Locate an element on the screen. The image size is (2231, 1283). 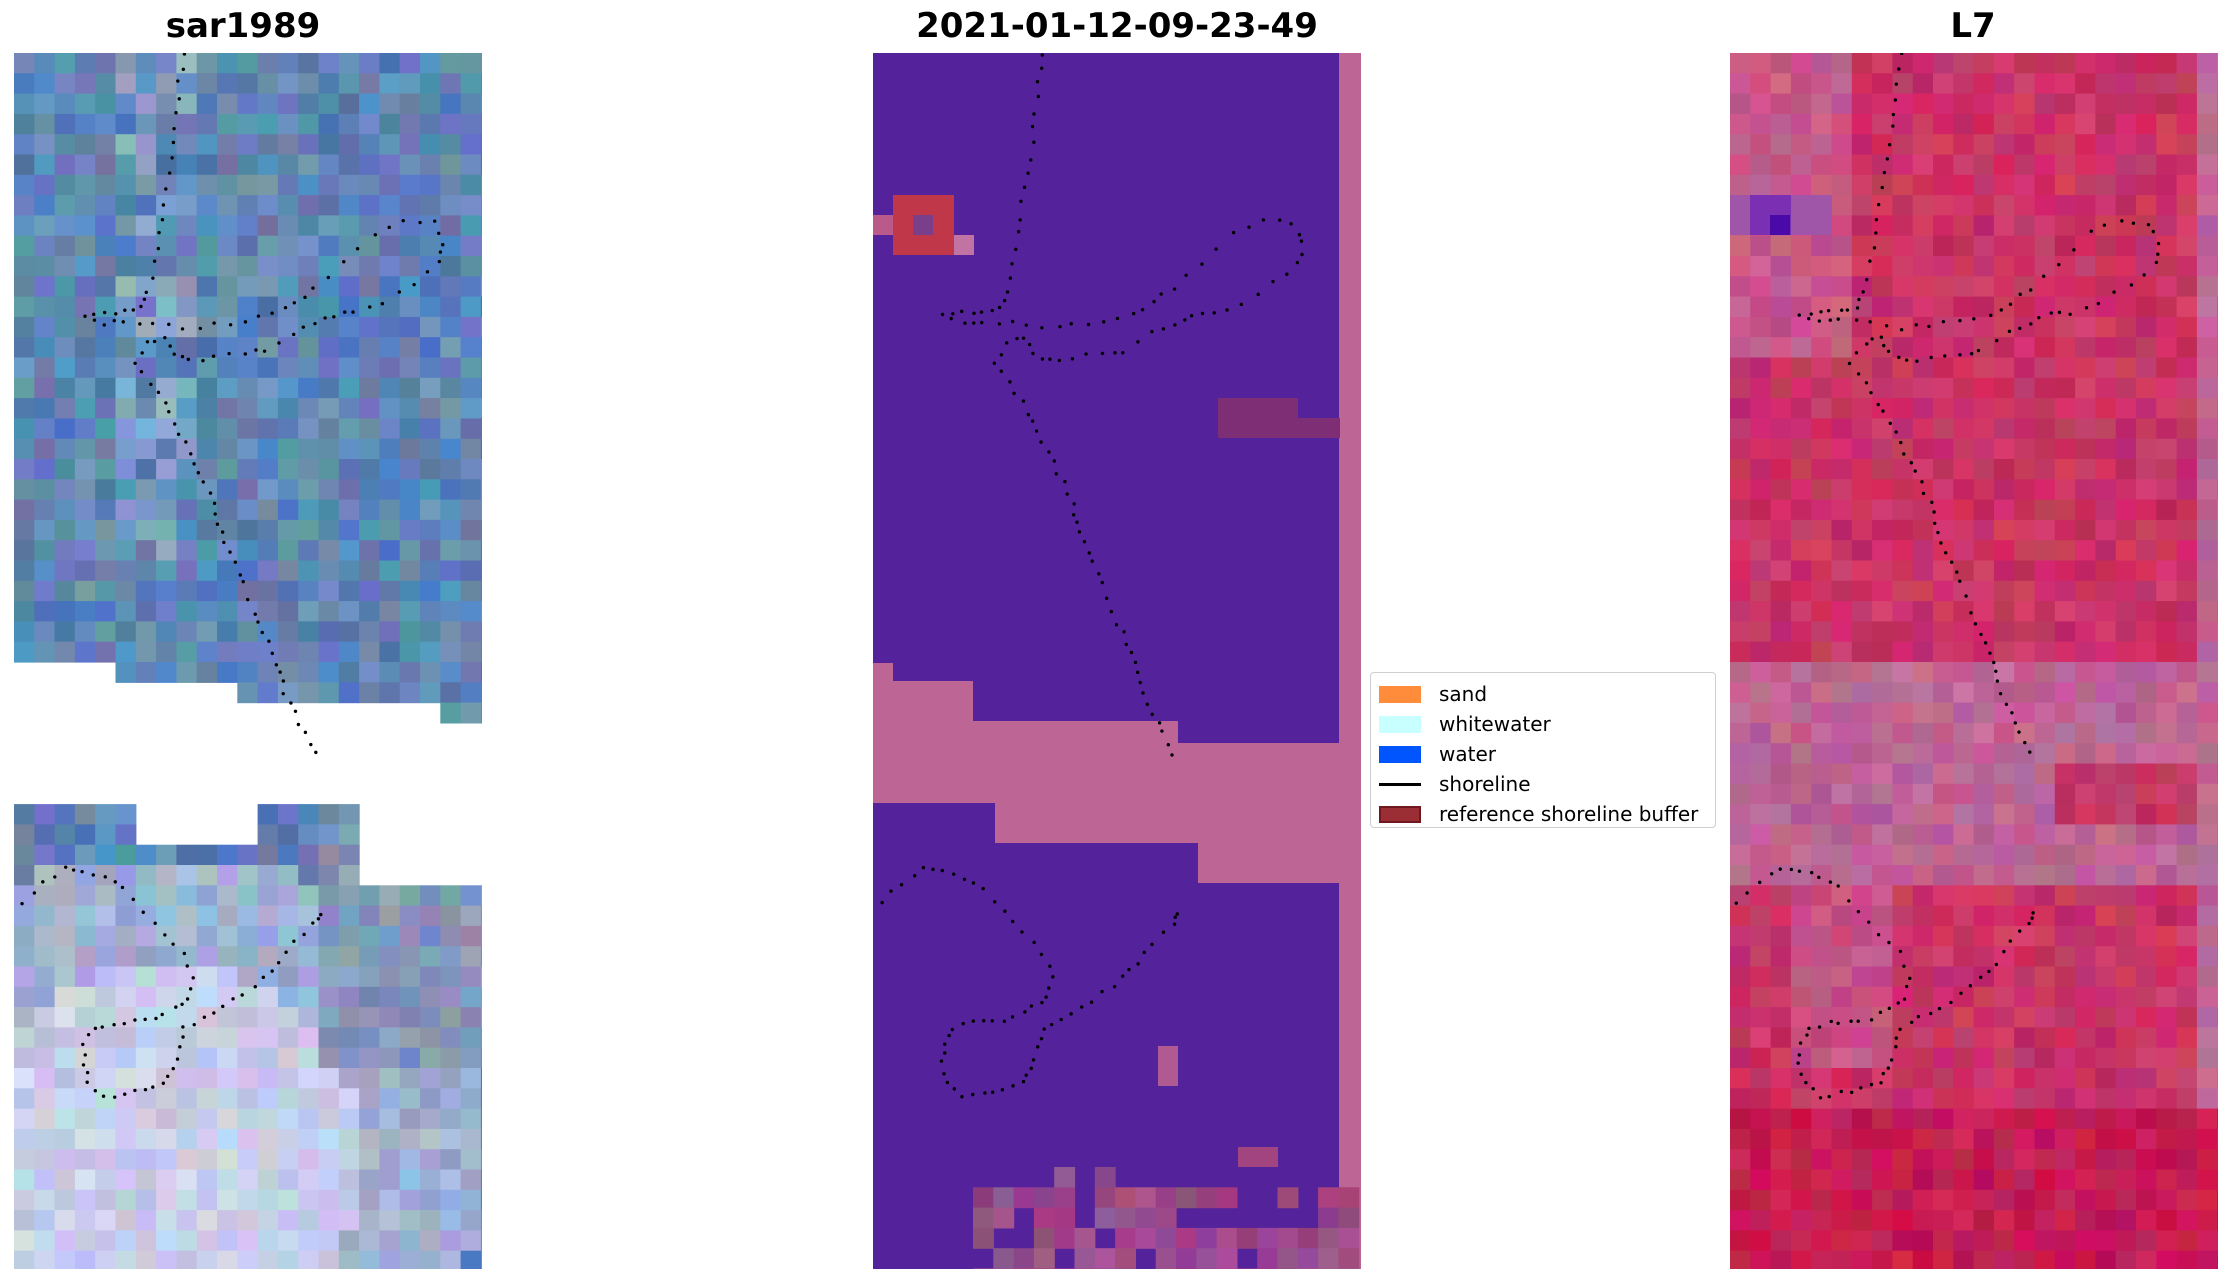
legend-label-reference-buffer: reference shoreline buffer is located at coordinates (1569, 814).